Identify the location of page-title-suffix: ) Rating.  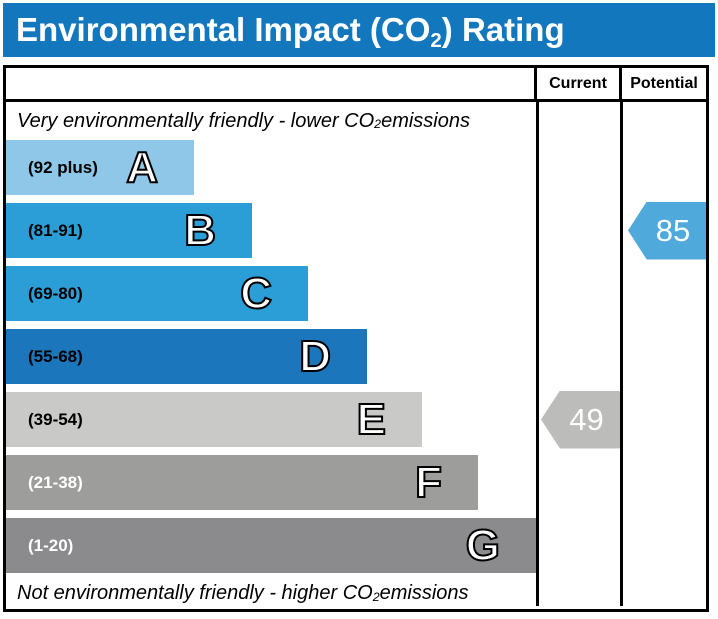
(503, 29).